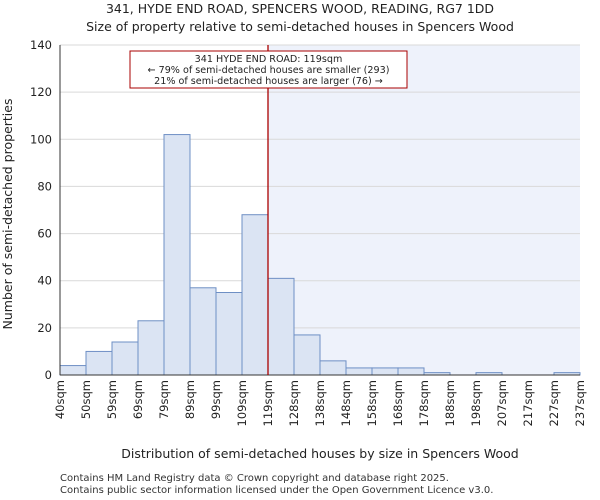 This screenshot has height=500, width=600. What do you see at coordinates (48, 375) in the screenshot?
I see `y-tick-label: 0` at bounding box center [48, 375].